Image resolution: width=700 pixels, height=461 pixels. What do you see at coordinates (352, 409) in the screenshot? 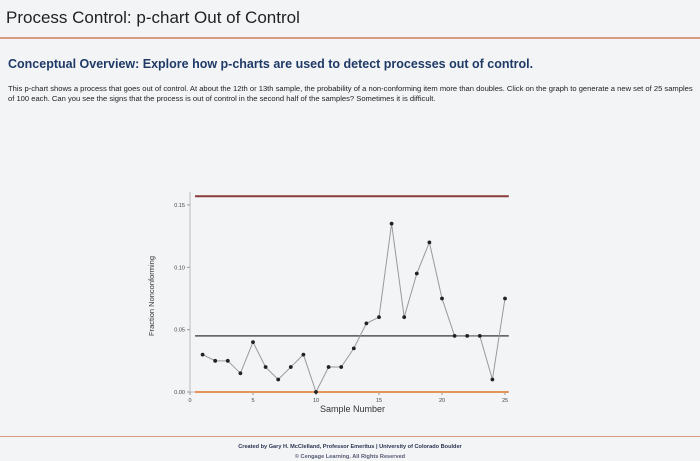
I see `x-axis-title: Sample Number` at bounding box center [352, 409].